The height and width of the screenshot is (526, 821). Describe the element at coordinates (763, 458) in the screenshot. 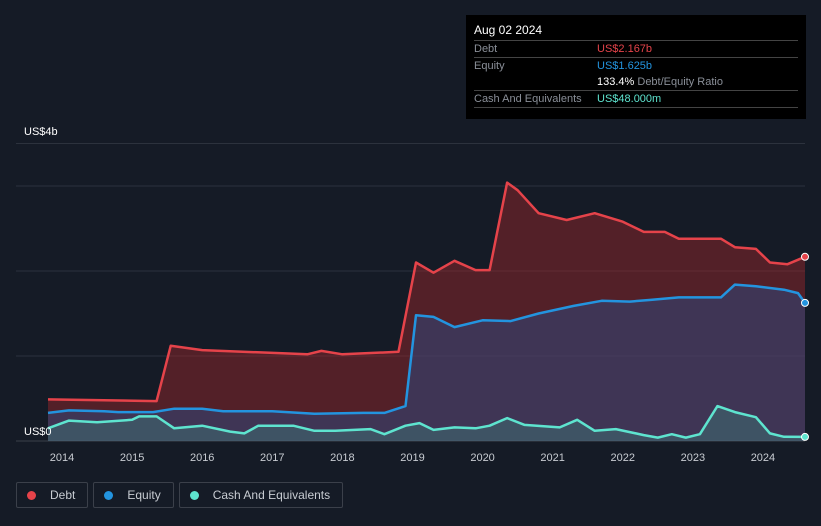

I see `x-tick-label: 2024` at that location.